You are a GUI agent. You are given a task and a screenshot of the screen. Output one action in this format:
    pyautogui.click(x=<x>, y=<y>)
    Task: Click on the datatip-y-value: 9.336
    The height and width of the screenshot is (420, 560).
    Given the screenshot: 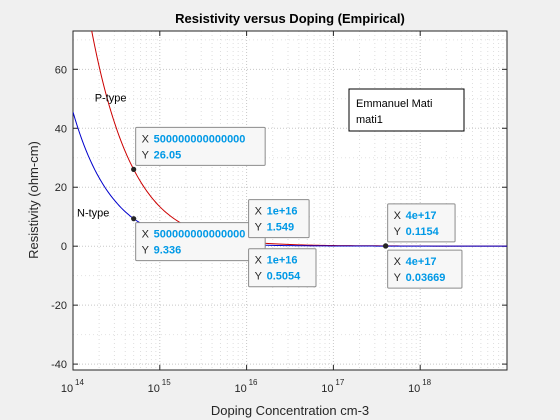 What is the action you would take?
    pyautogui.click(x=168, y=251)
    